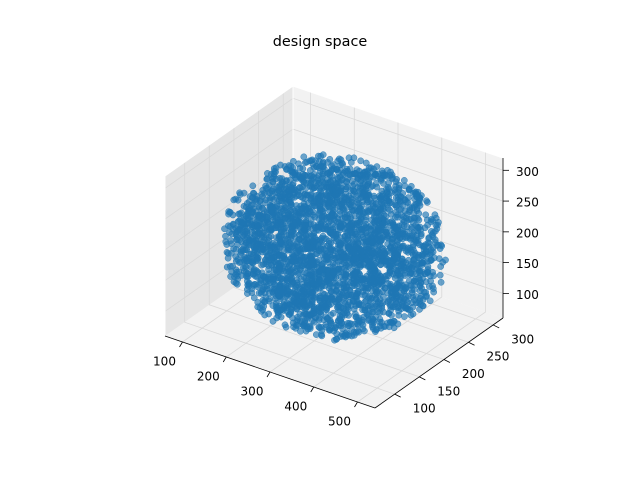 The height and width of the screenshot is (480, 640). I want to click on z-tick-label: 200, so click(527, 233).